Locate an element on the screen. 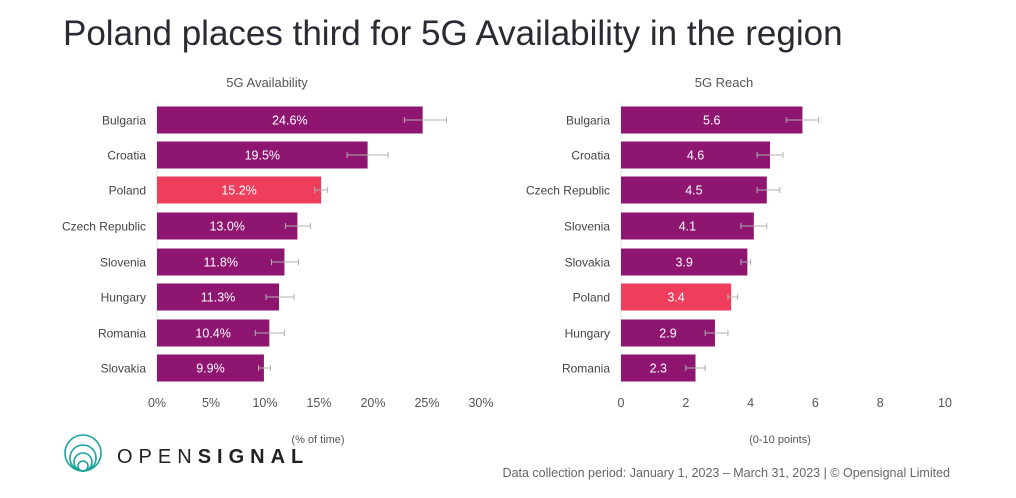  data-label: 3.4 is located at coordinates (675, 298).